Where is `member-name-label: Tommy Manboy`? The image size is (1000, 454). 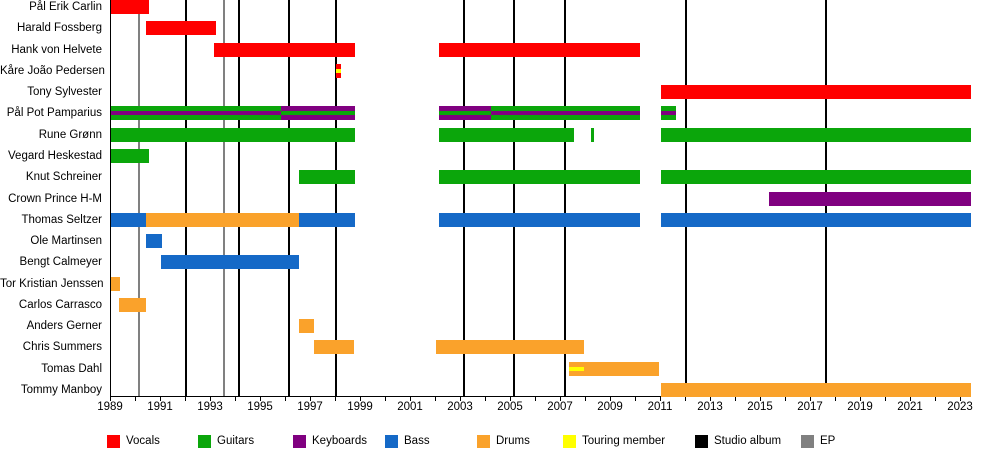 member-name-label: Tommy Manboy is located at coordinates (61, 390).